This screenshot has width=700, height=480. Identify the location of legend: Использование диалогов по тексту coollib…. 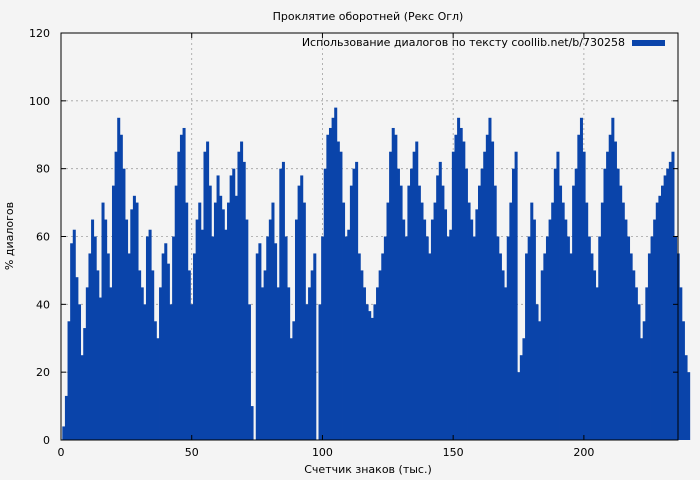
(483, 42).